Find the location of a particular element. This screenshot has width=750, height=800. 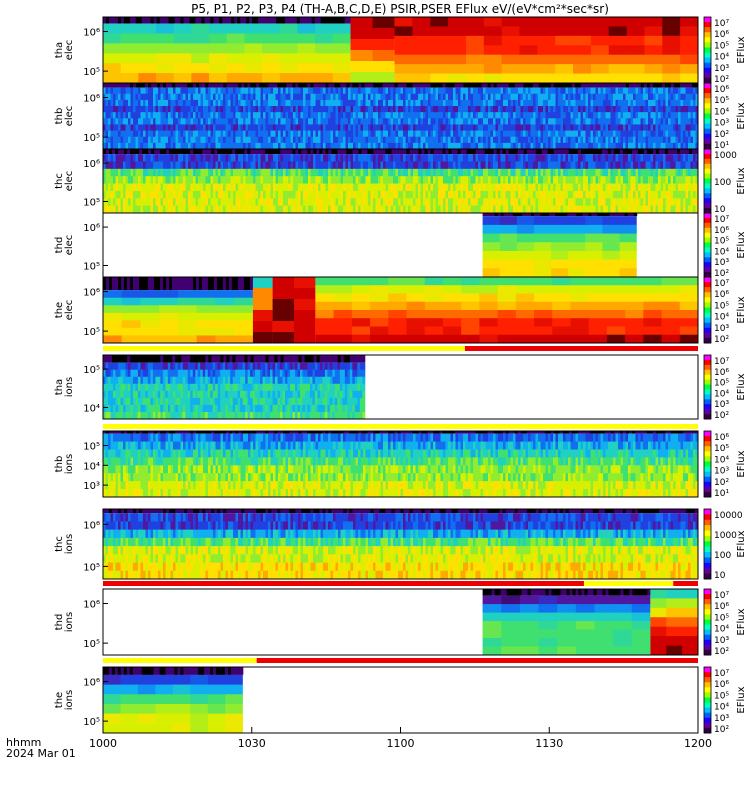

colorbar-tick-label: 10⁵ is located at coordinates (721, 101).